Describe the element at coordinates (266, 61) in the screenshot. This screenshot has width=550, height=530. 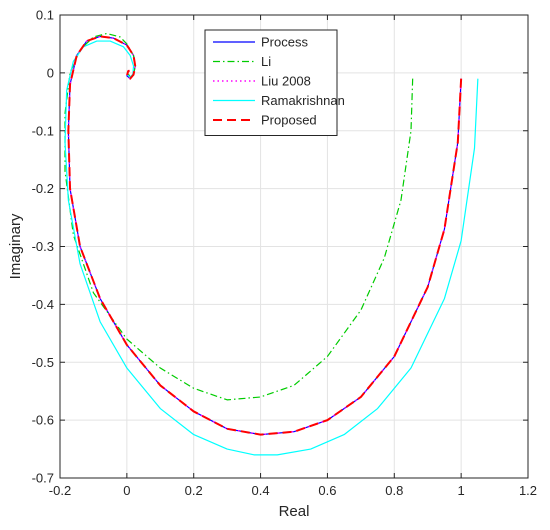
I see `legend-label-li: Li` at that location.